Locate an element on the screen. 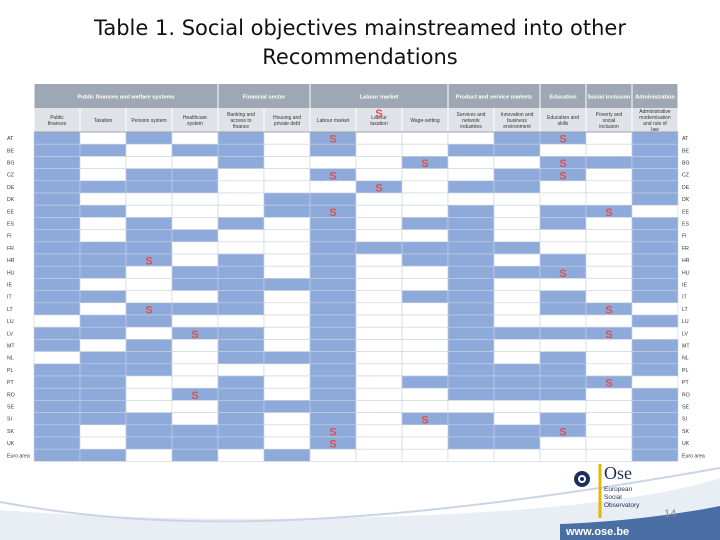  row-code-right: ES is located at coordinates (685, 225).